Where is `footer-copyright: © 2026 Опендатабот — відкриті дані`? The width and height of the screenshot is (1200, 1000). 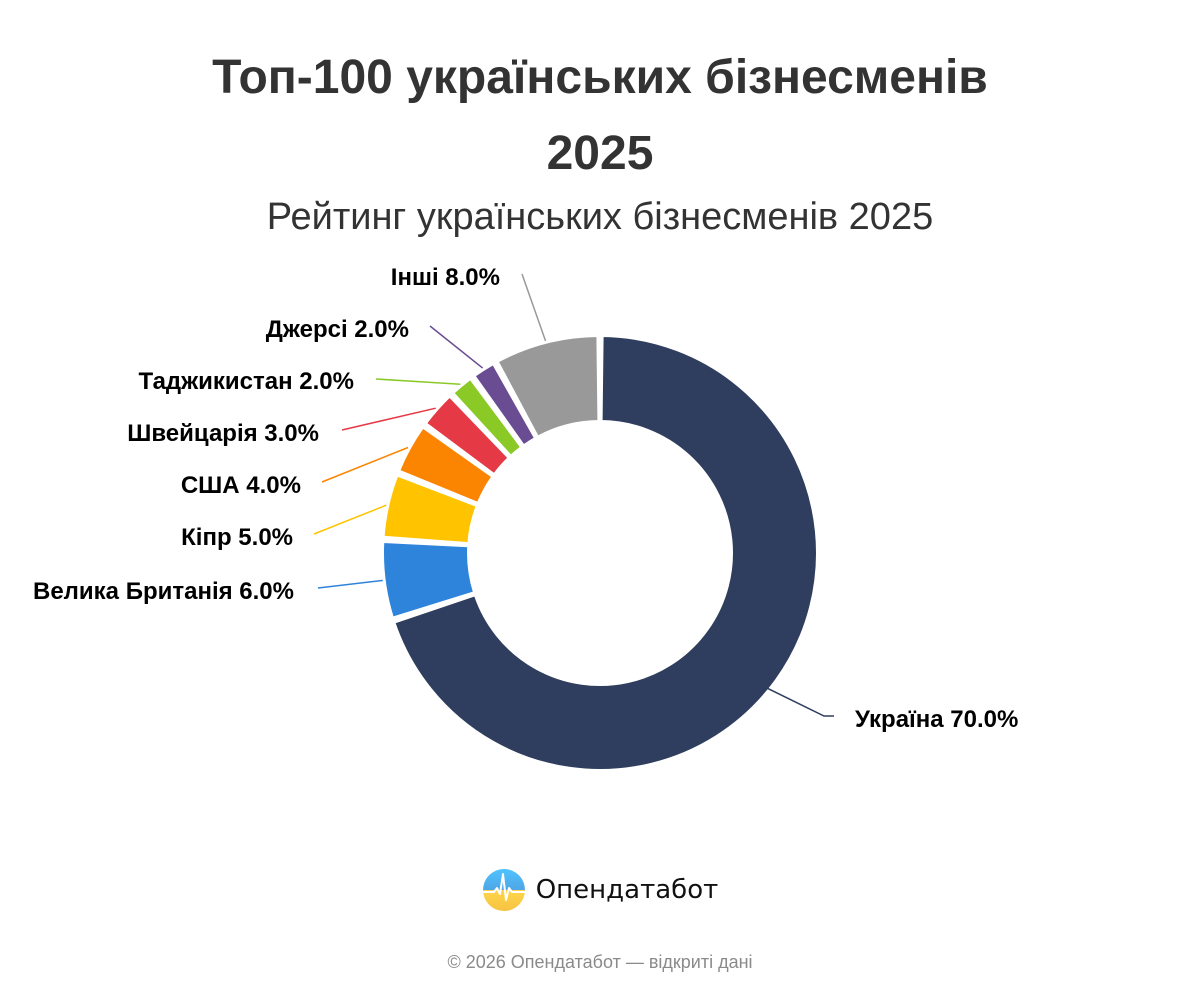
footer-copyright: © 2026 Опендатабот — відкриті дані is located at coordinates (600, 962).